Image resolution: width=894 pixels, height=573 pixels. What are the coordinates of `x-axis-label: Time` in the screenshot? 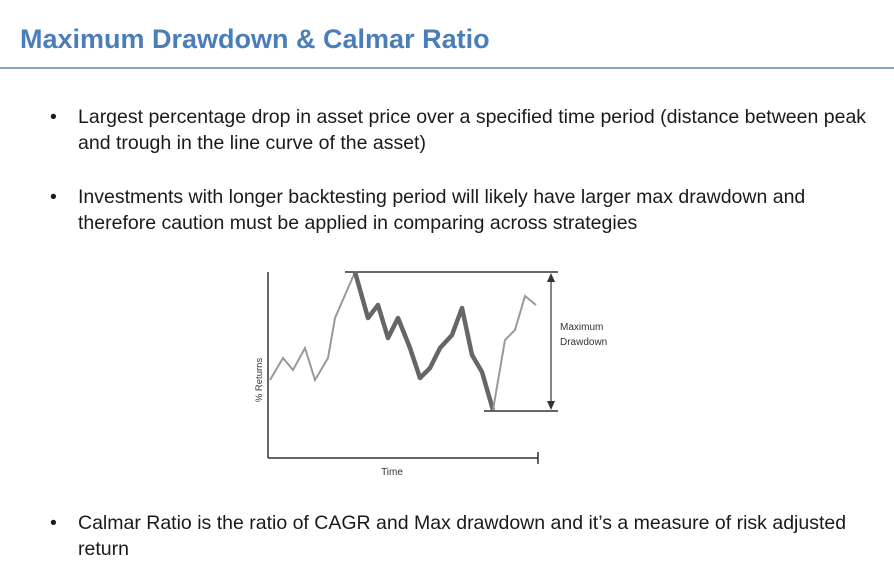 It's located at (392, 472).